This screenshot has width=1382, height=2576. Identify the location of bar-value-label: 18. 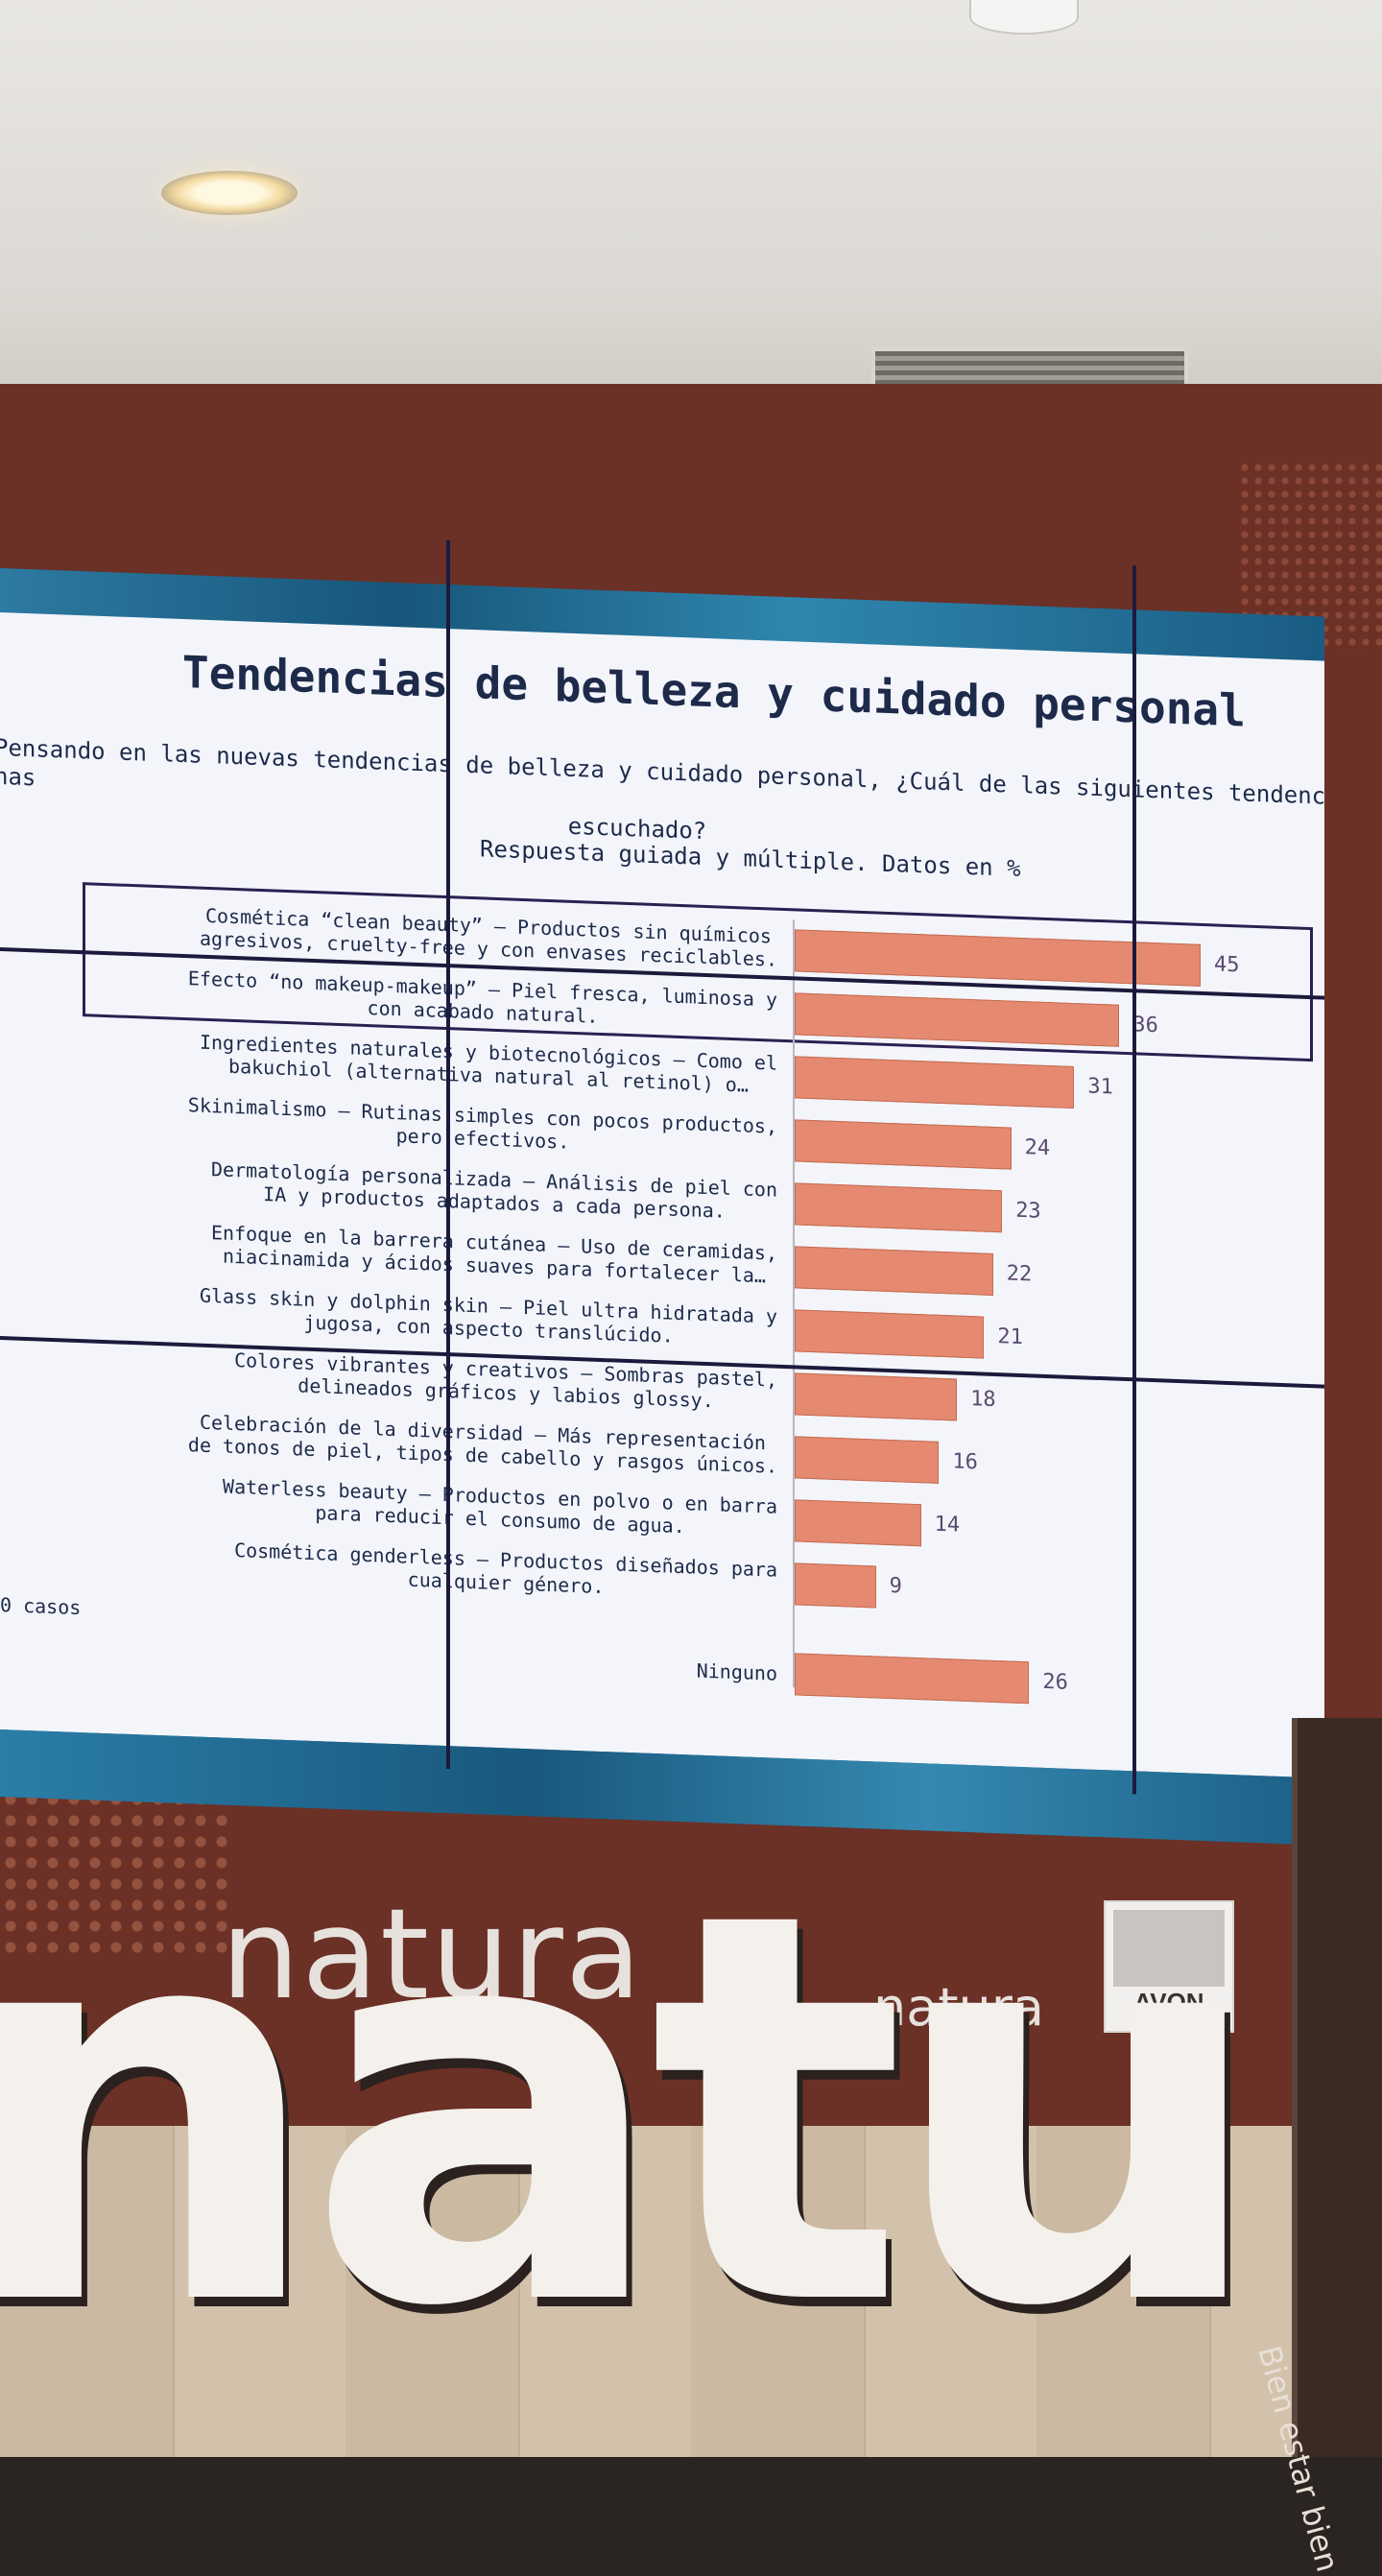
(983, 1400).